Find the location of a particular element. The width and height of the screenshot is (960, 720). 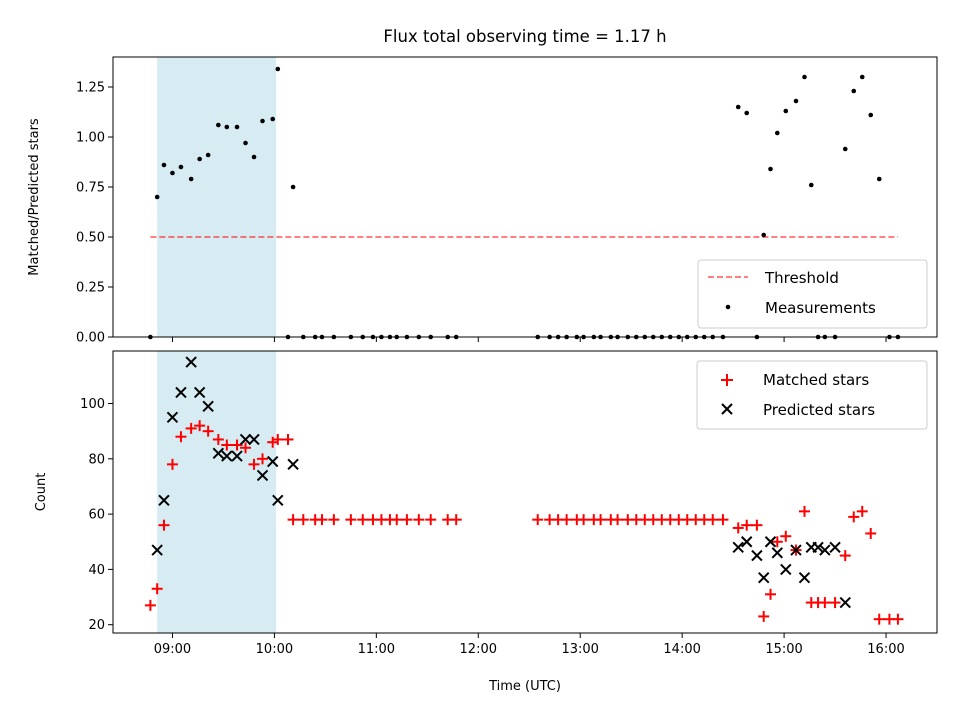

legend-measurements-label: Measurements is located at coordinates (820, 308).